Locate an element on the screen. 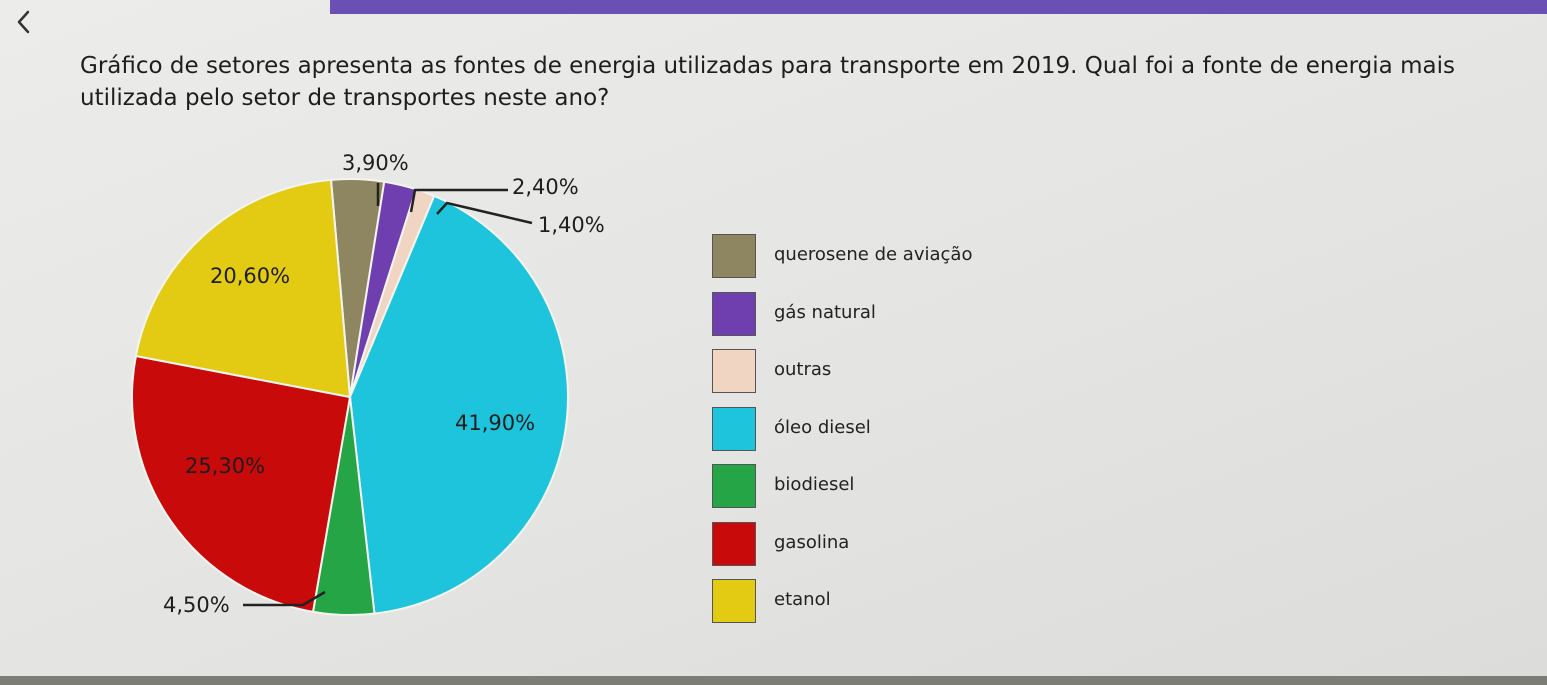 The height and width of the screenshot is (685, 1547). legend-item: biodiesel is located at coordinates (872, 487).